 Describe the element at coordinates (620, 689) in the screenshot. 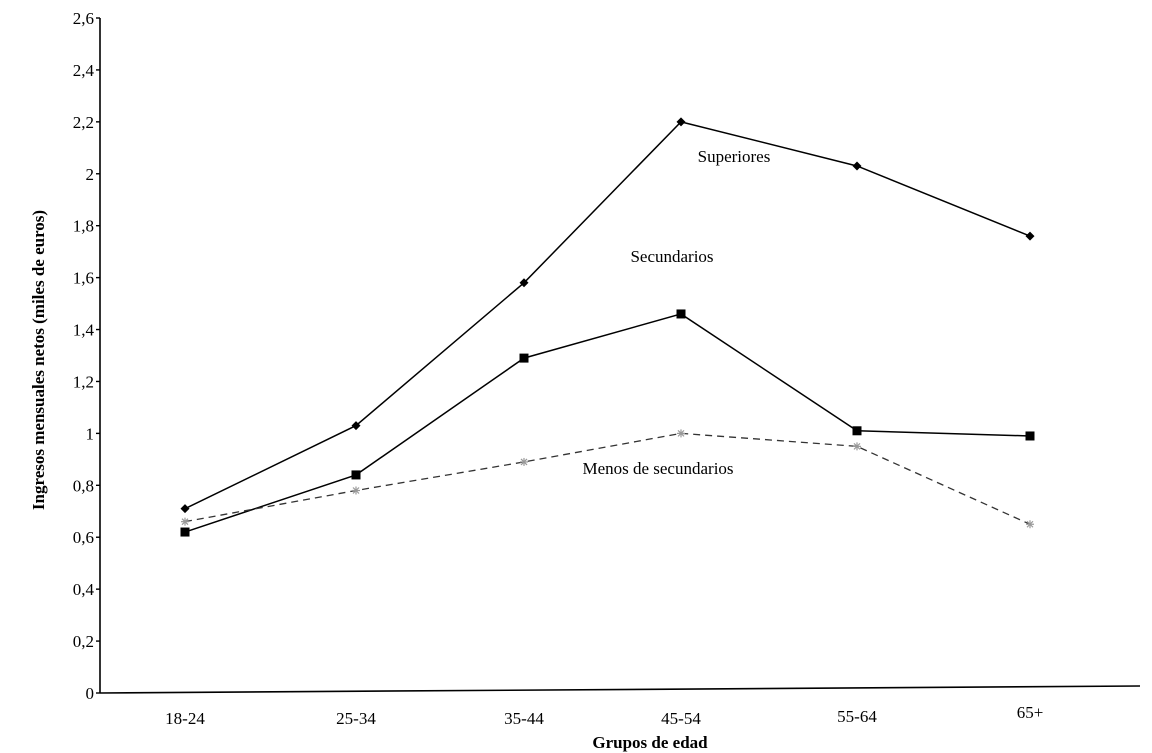

I see `x-axis-line` at that location.